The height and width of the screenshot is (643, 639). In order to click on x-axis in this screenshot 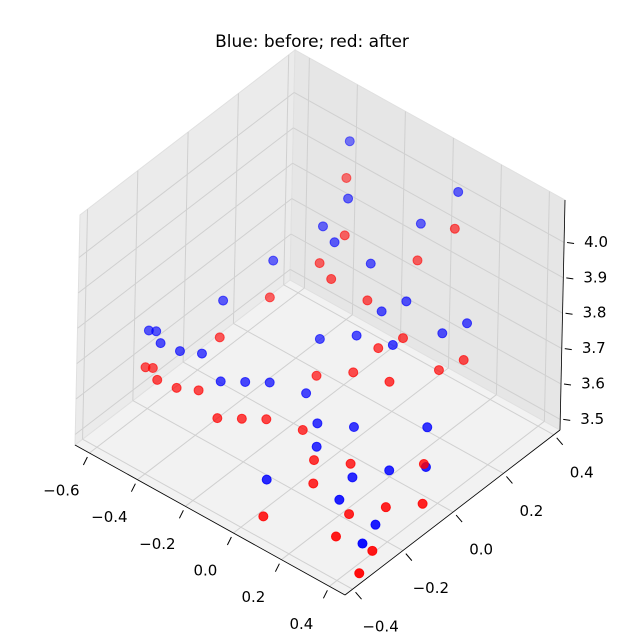, I will do `click(210, 520)`.